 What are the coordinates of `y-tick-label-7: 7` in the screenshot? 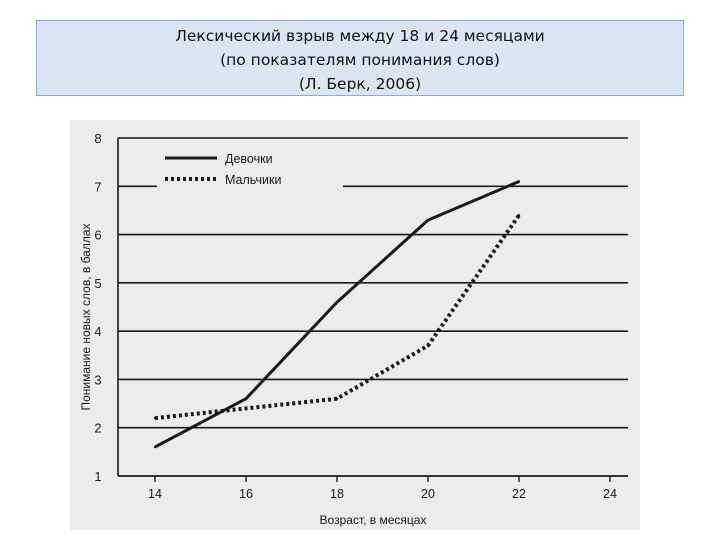 It's located at (97, 186).